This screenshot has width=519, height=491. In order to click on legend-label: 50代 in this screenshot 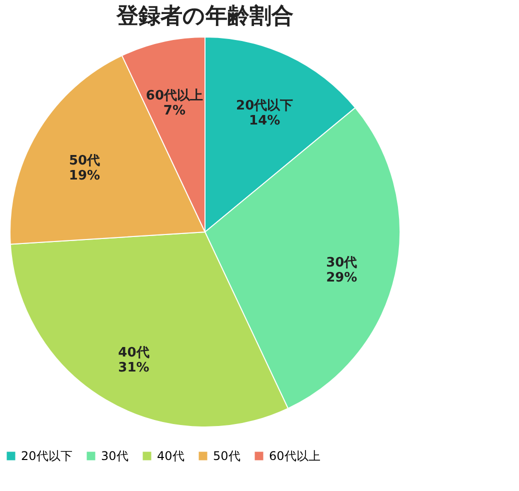, I will do `click(226, 456)`.